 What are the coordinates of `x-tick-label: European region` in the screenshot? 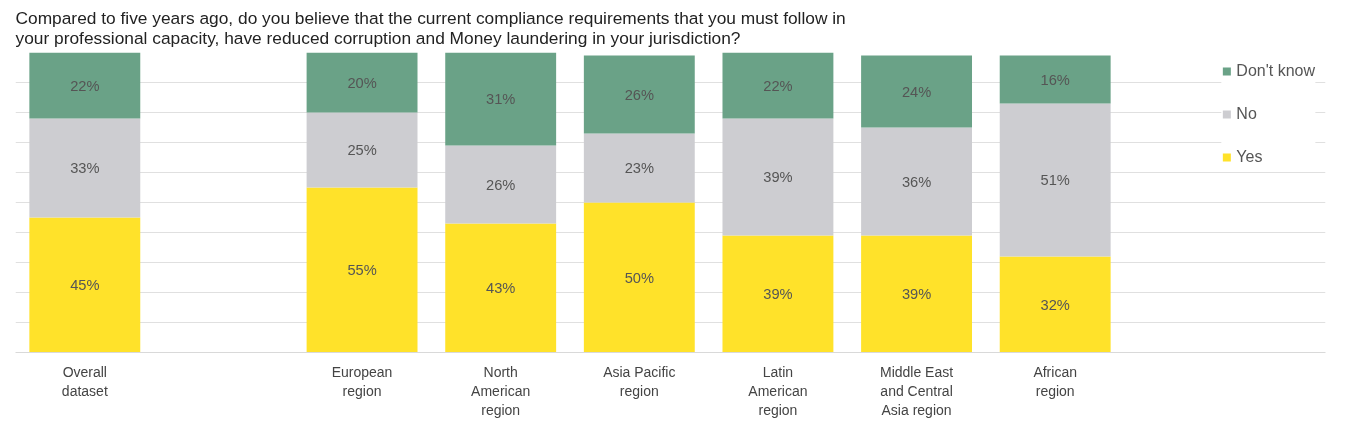 It's located at (362, 381).